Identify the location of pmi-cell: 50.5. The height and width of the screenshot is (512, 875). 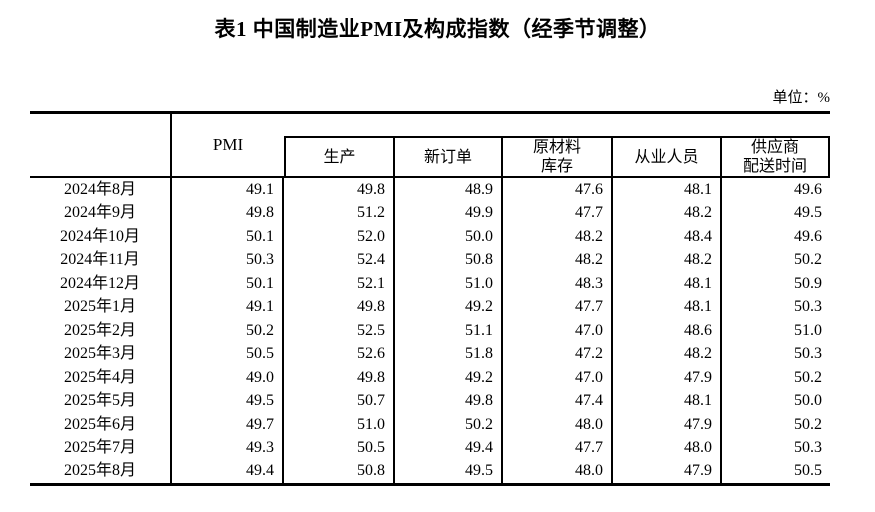
(228, 354).